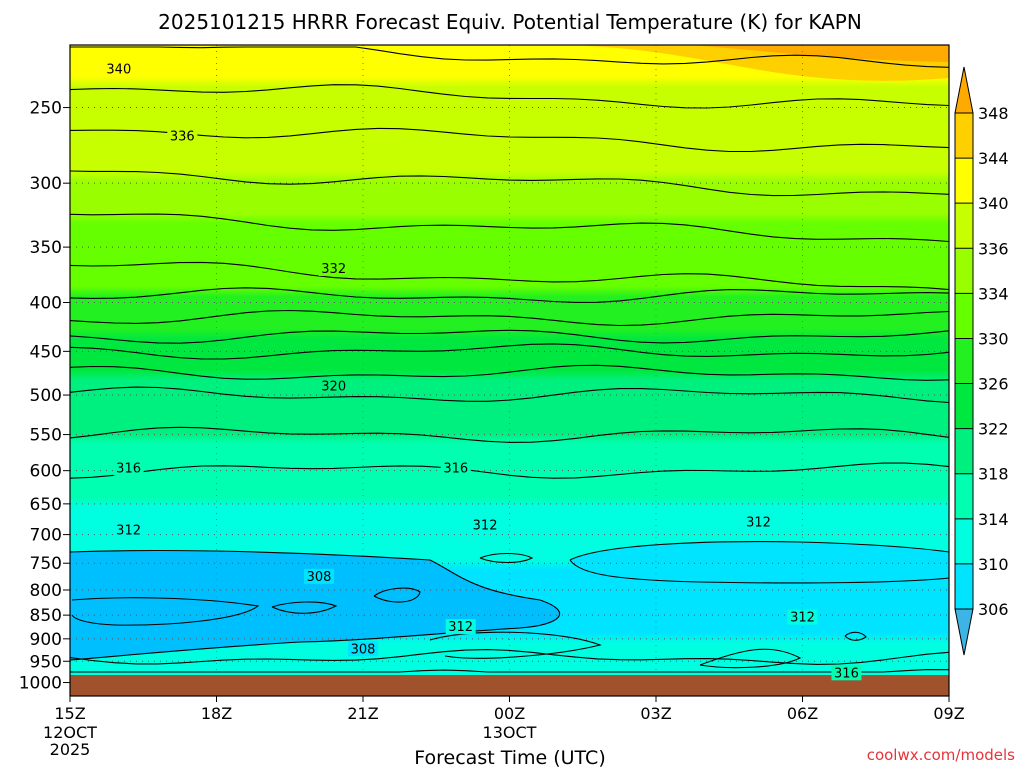  Describe the element at coordinates (46, 591) in the screenshot. I see `y-tick-label-800: 800` at that location.